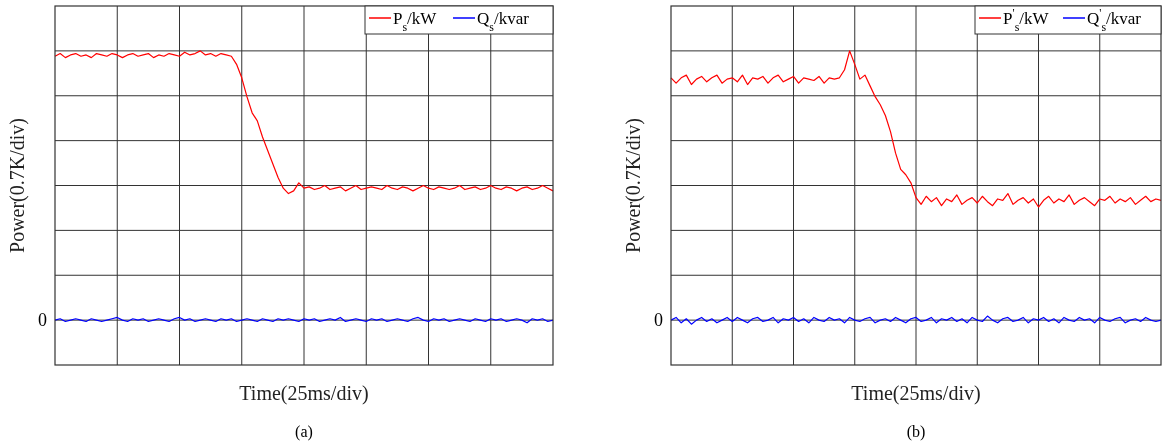 Image resolution: width=1165 pixels, height=445 pixels. What do you see at coordinates (916, 432) in the screenshot?
I see `text: (b)` at bounding box center [916, 432].